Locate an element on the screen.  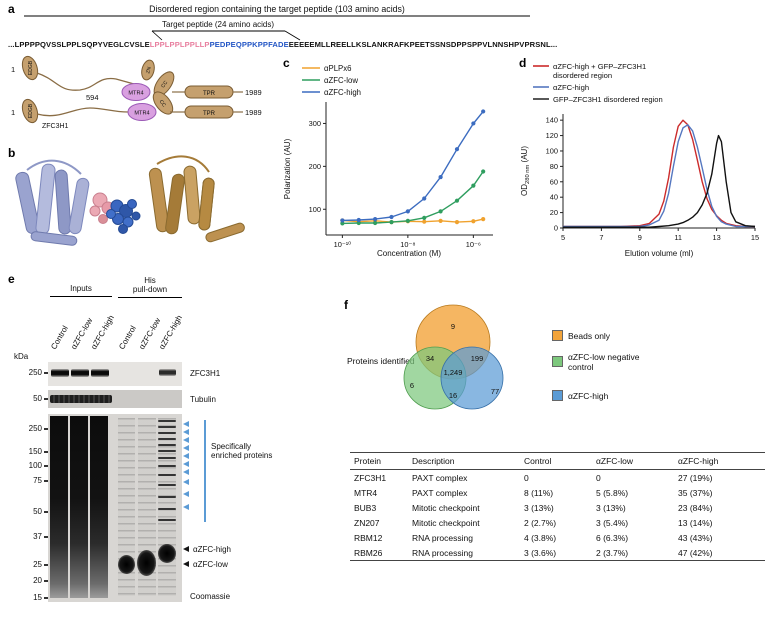
structure-pink-peptide is located at coordinates (102, 208).